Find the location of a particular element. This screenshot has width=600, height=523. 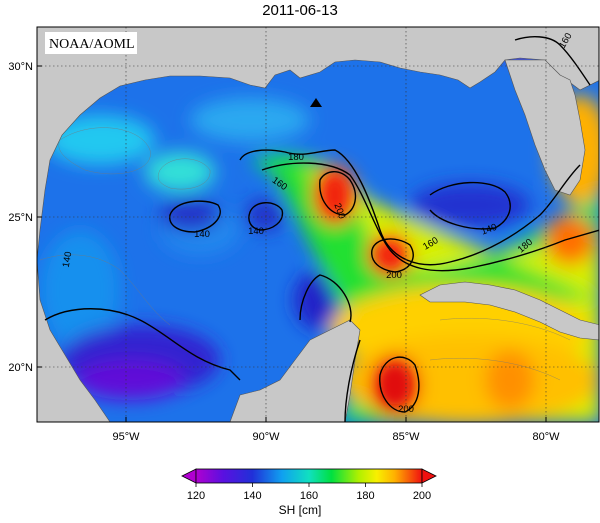

contour-160-florida is located at coordinates (552, 61).